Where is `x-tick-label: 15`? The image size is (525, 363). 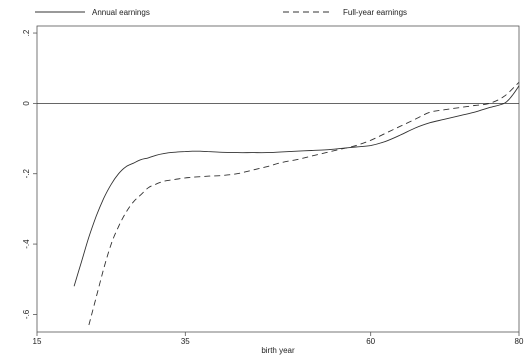 x-tick-label: 15 is located at coordinates (37, 341).